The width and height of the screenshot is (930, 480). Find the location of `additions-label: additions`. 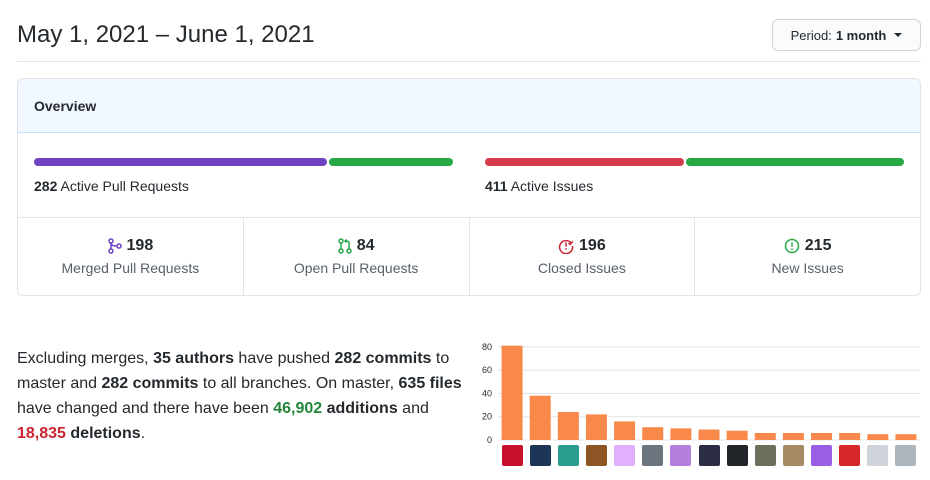

additions-label: additions is located at coordinates (362, 408).